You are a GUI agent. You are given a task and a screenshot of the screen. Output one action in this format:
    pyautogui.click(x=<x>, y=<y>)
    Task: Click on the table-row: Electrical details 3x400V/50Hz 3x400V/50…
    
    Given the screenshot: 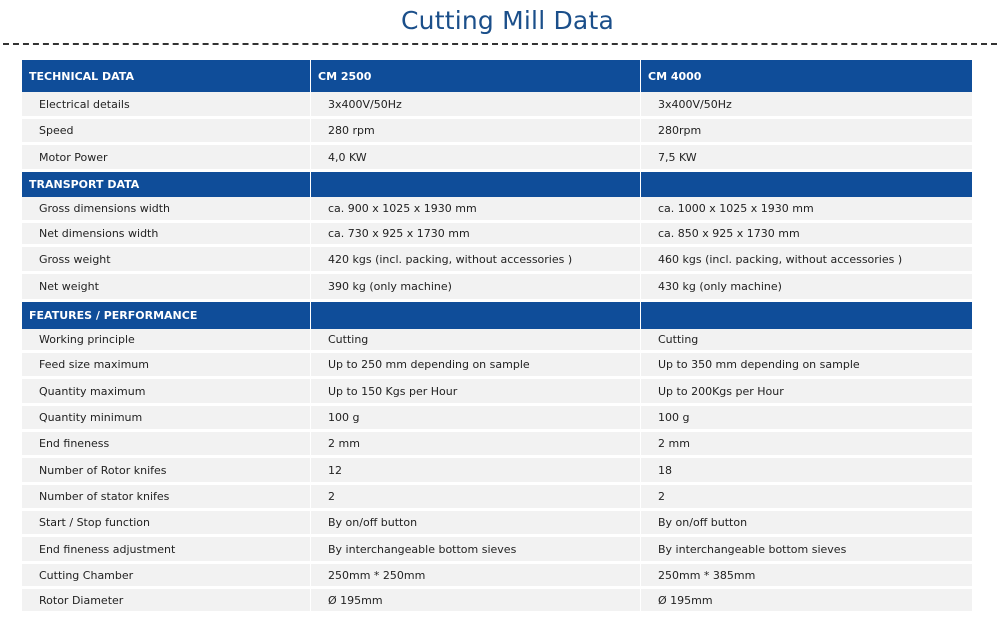 What is the action you would take?
    pyautogui.click(x=497, y=105)
    